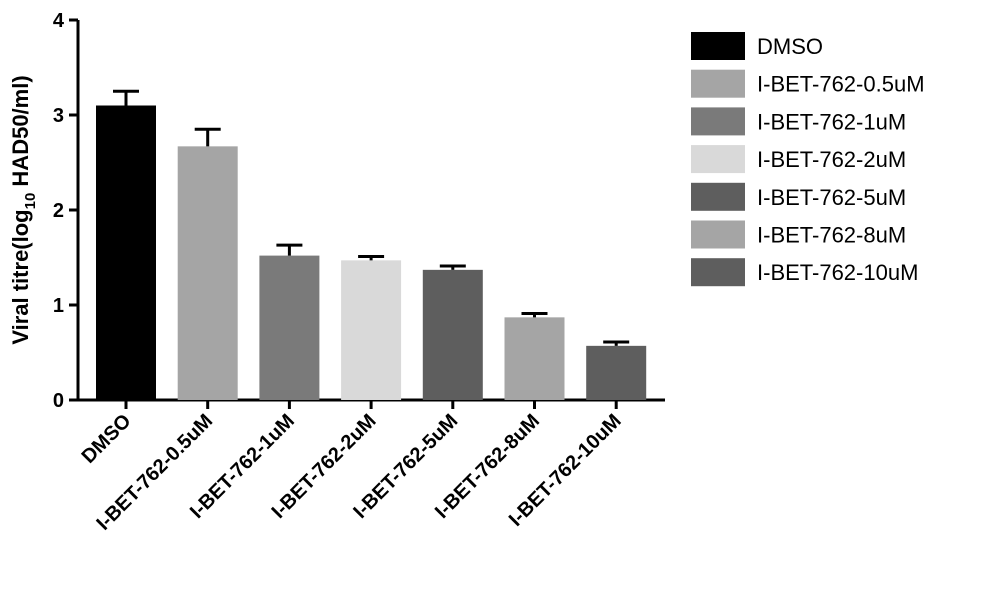 The height and width of the screenshot is (599, 1000). What do you see at coordinates (58, 306) in the screenshot?
I see `y-tick-label-1: 1` at bounding box center [58, 306].